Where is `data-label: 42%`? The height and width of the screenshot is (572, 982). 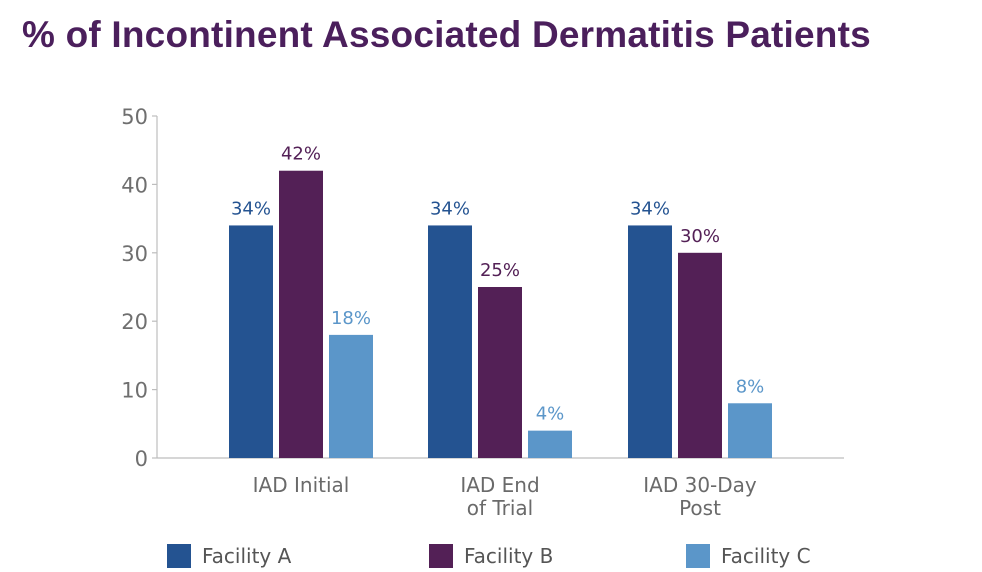 data-label: 42% is located at coordinates (301, 154).